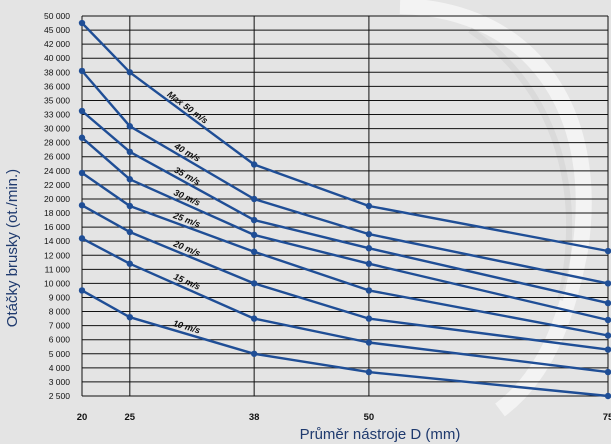  I want to click on y-tick-label: 28 000, so click(57, 143).